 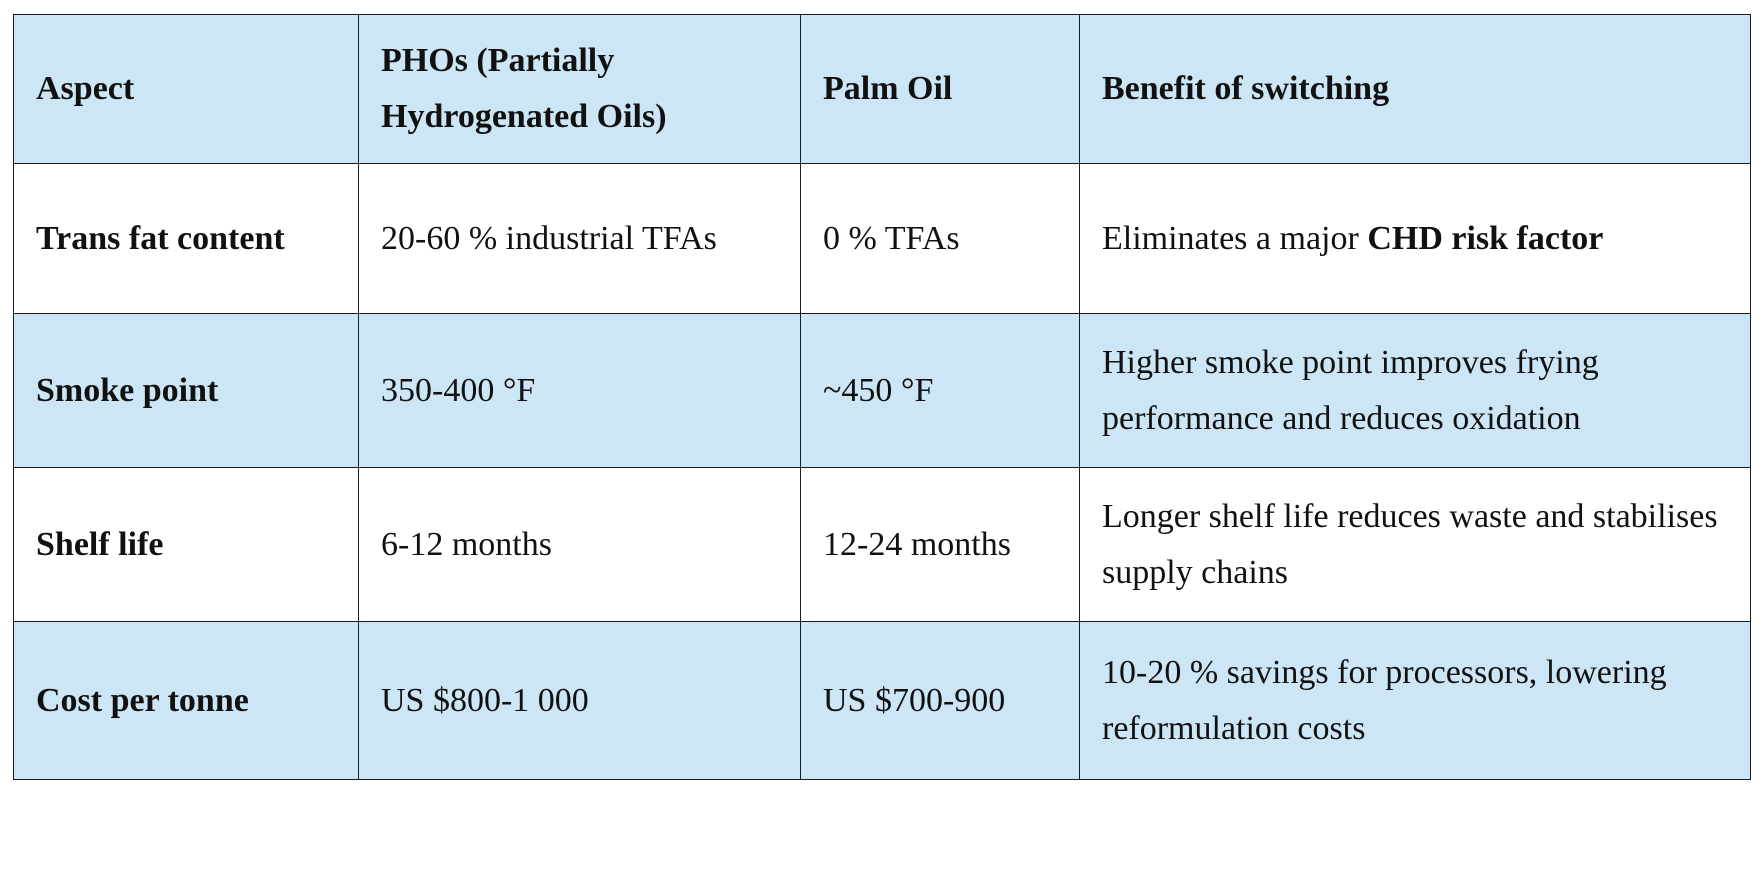 What do you see at coordinates (940, 544) in the screenshot?
I see `row-palm-value: 12-24 months` at bounding box center [940, 544].